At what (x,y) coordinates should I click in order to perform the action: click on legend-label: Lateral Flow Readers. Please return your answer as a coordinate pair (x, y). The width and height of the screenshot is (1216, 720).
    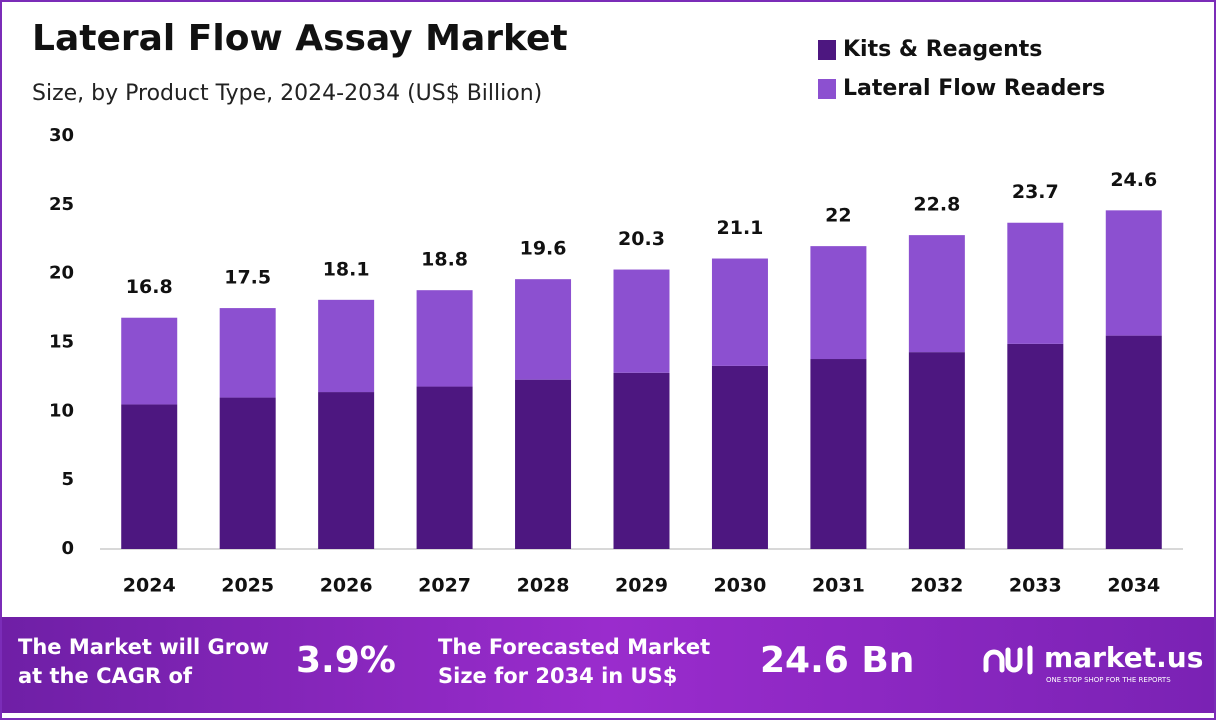
    Looking at the image, I should click on (974, 88).